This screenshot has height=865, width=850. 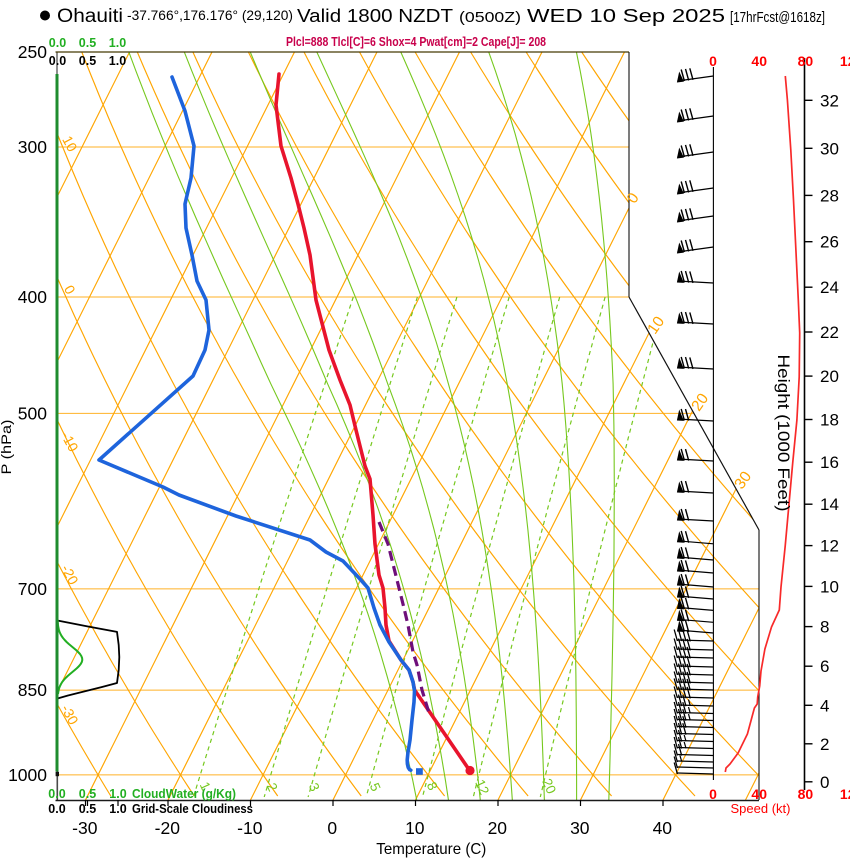 I want to click on svg-text: Height (1000 Feet), so click(x=783, y=433).